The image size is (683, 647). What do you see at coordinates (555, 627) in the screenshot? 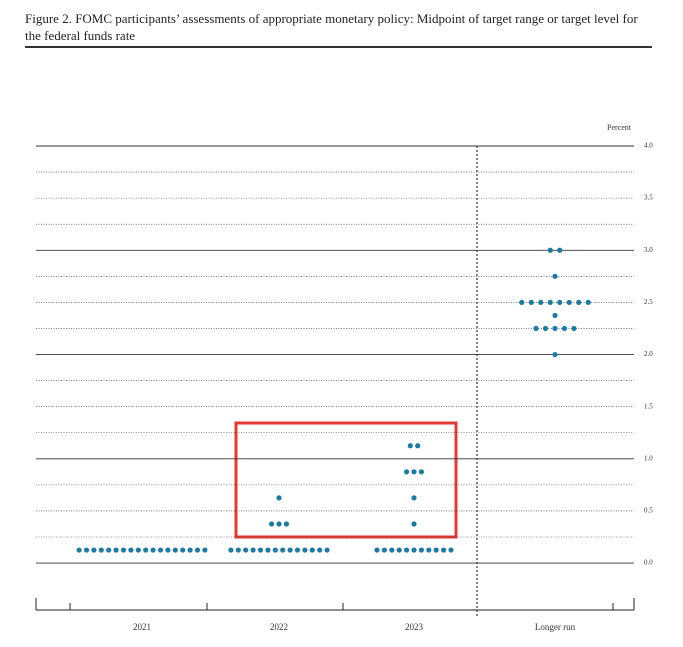
I see `x-tick-label: Longer run` at bounding box center [555, 627].